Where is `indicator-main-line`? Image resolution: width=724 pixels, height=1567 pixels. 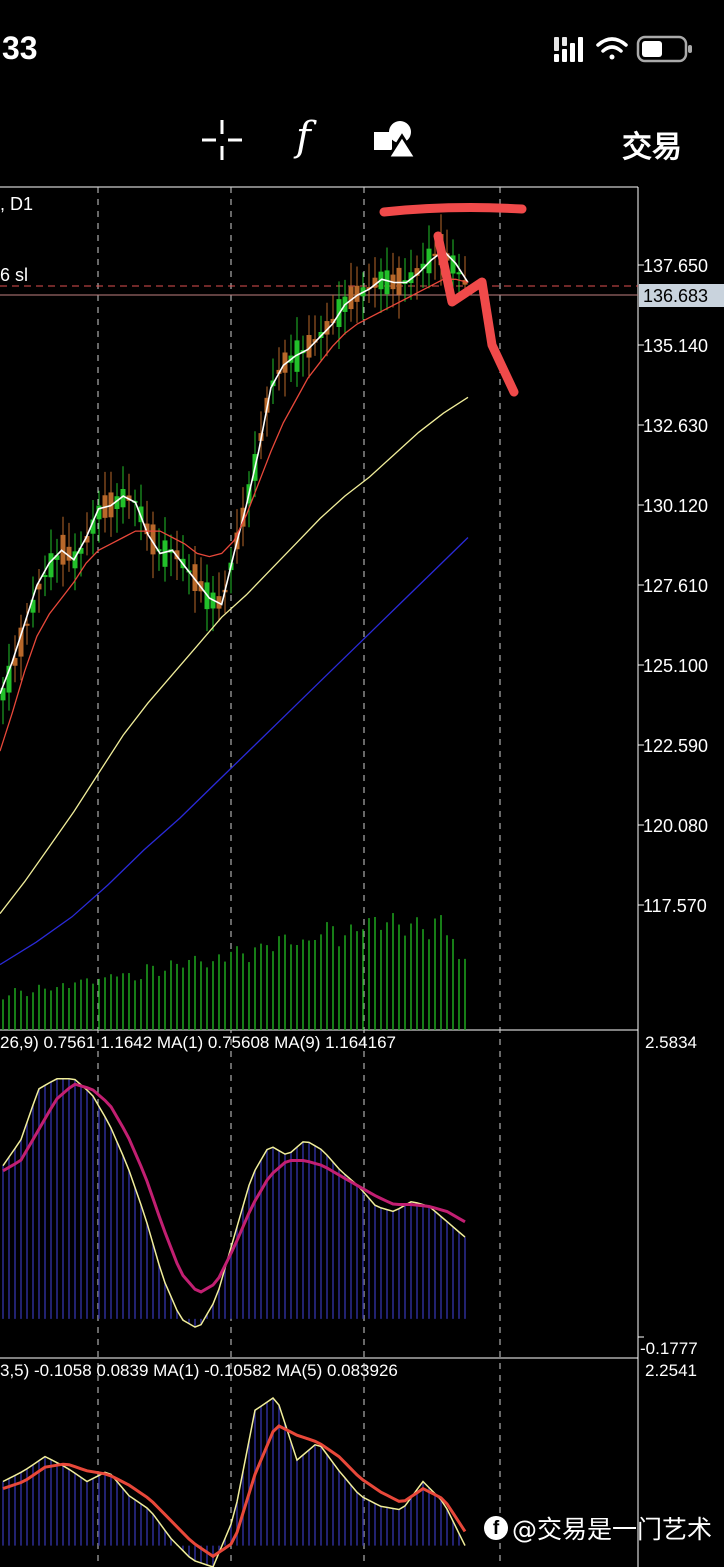 indicator-main-line is located at coordinates (234, 1481).